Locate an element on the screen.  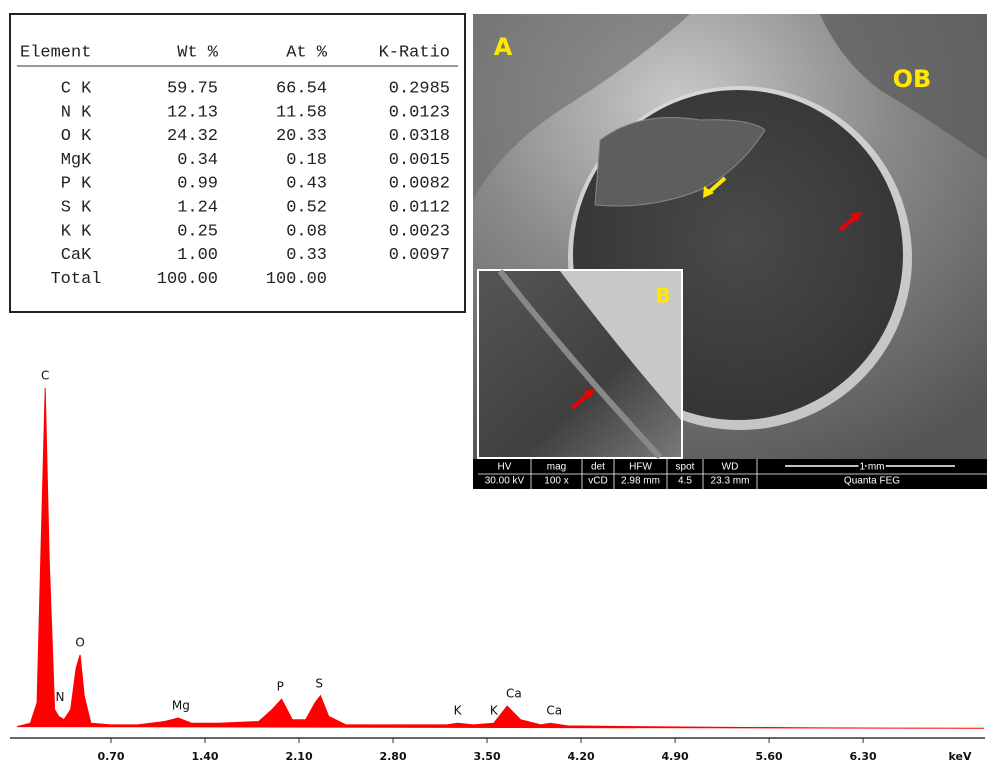
value-cell: 0.08 is located at coordinates (306, 231).